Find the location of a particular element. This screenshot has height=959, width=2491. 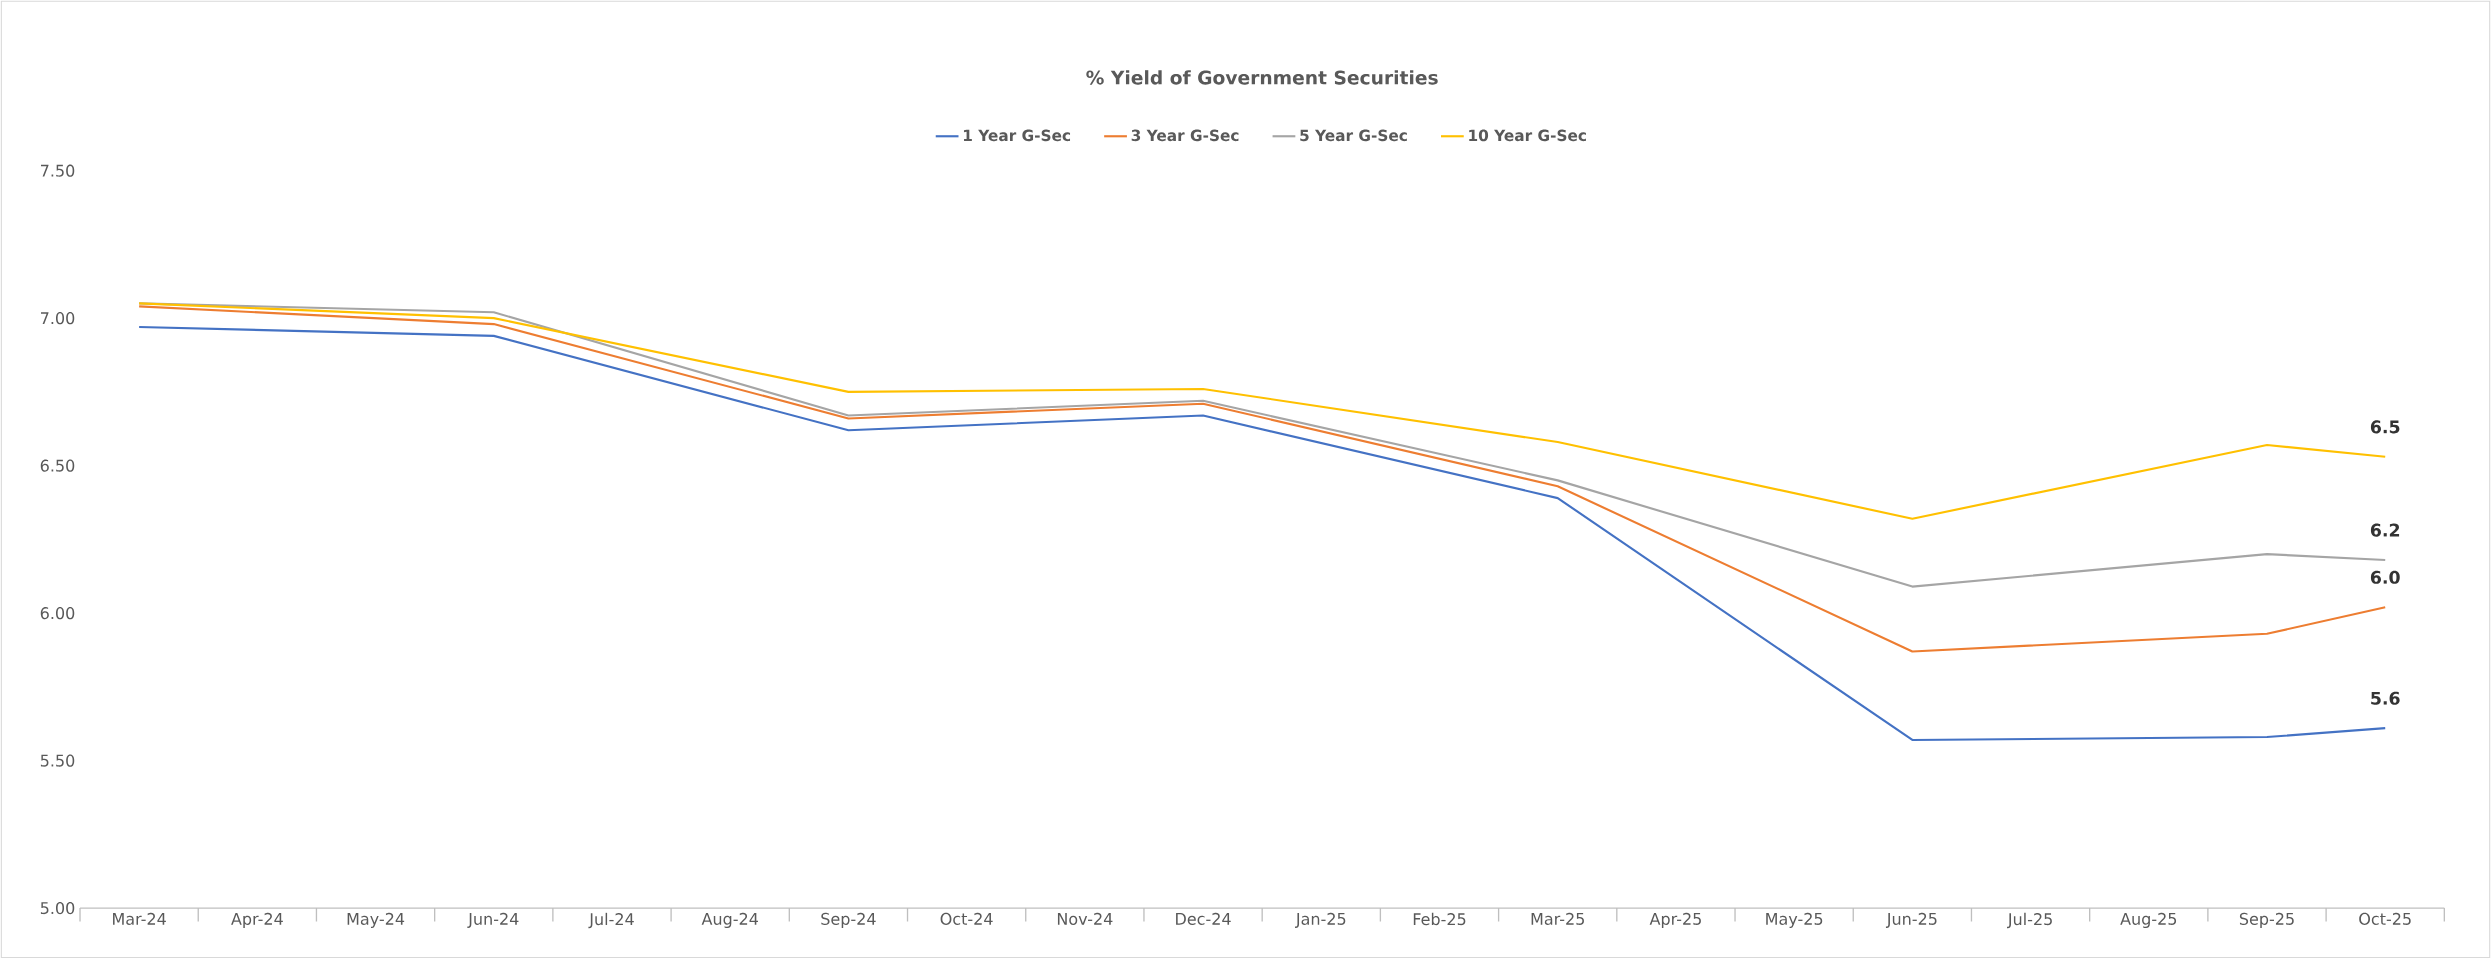

data-label: 5.6 is located at coordinates (2385, 698).